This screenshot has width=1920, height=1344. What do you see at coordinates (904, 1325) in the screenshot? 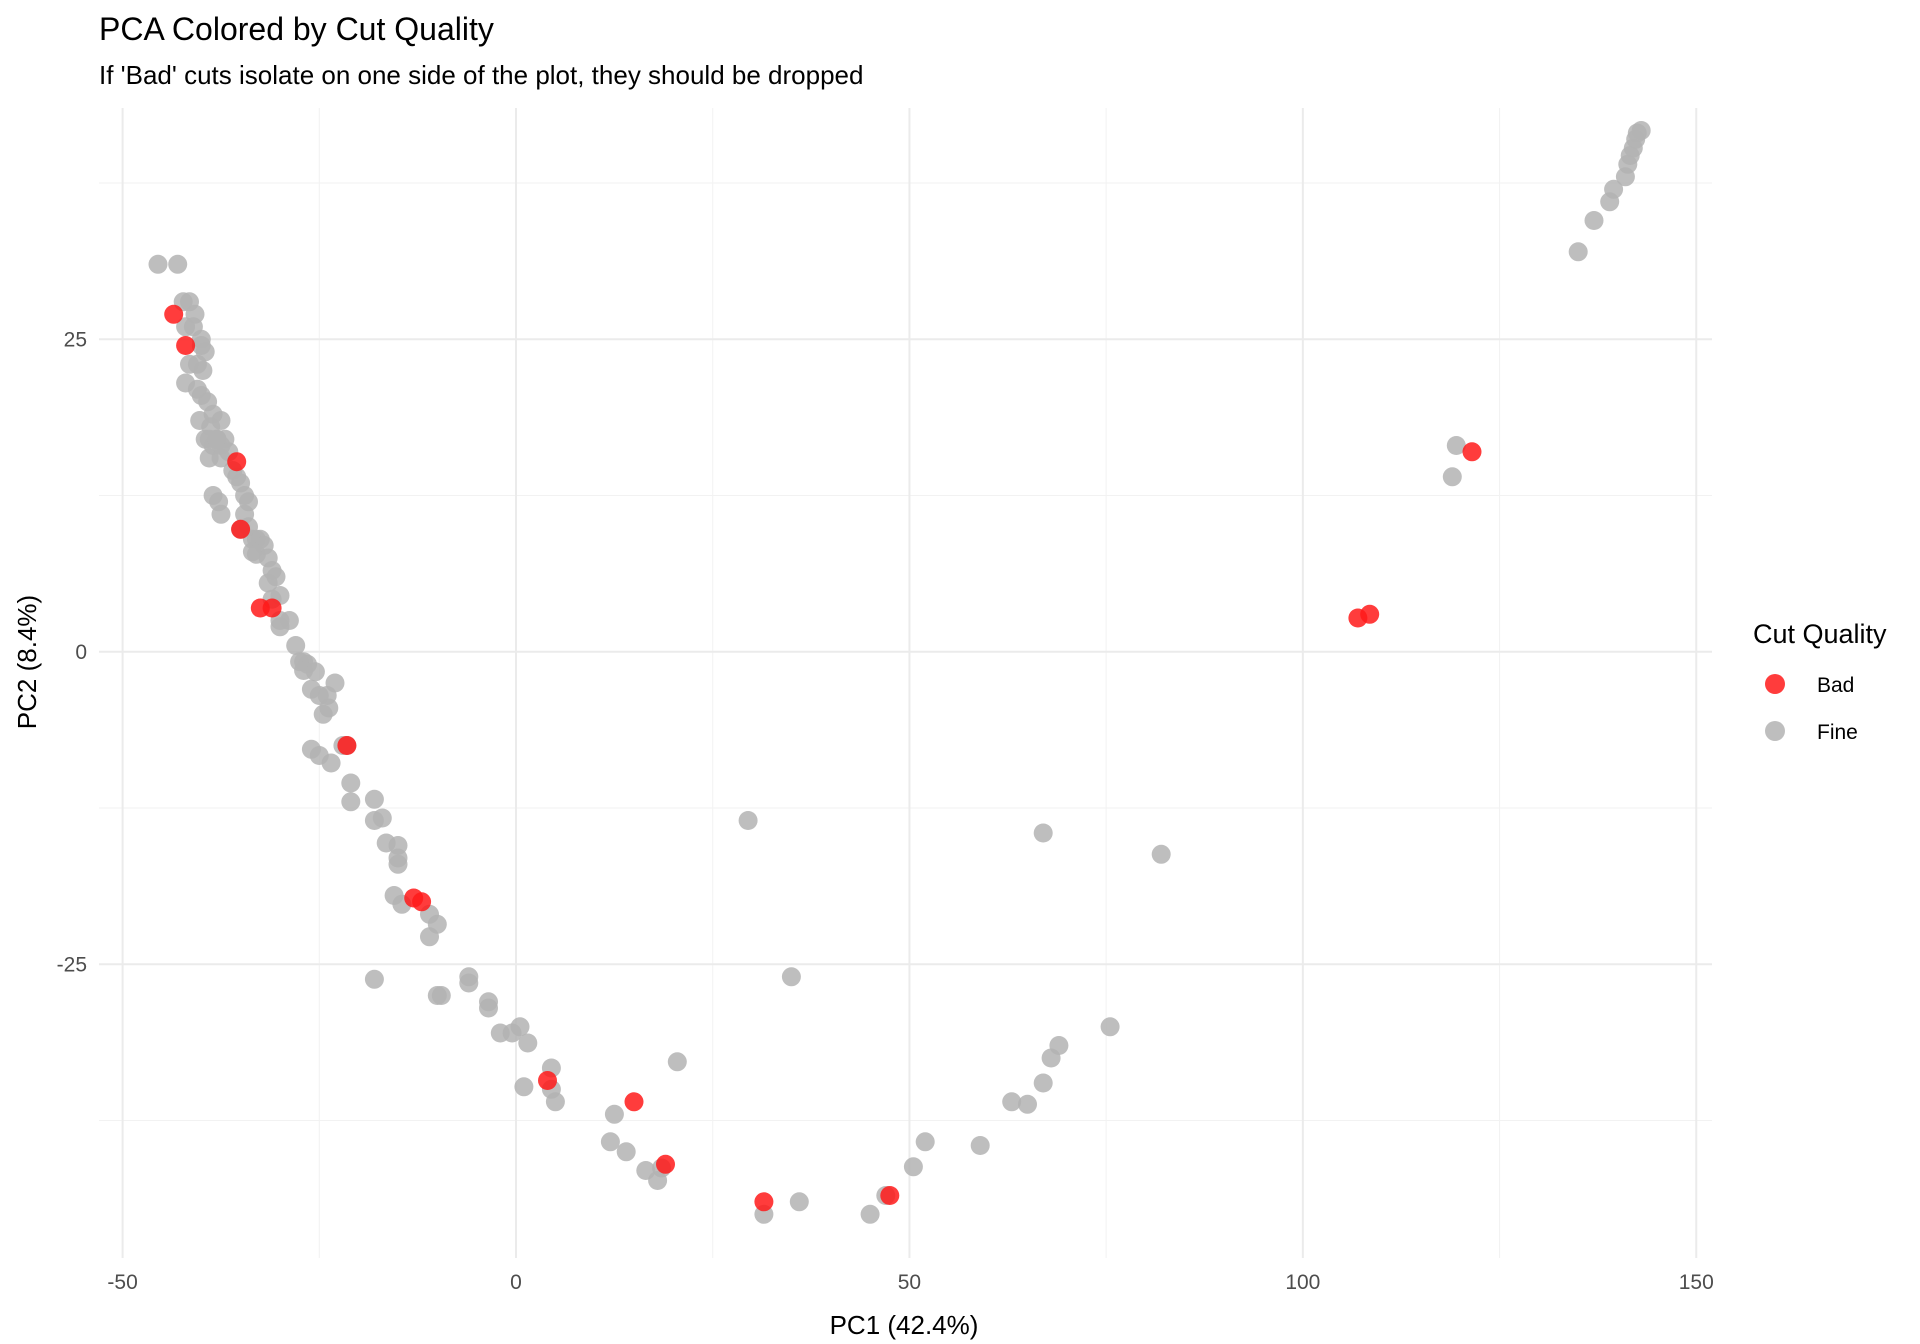
I see `x-axis-title: PC1 (42.4%)` at bounding box center [904, 1325].